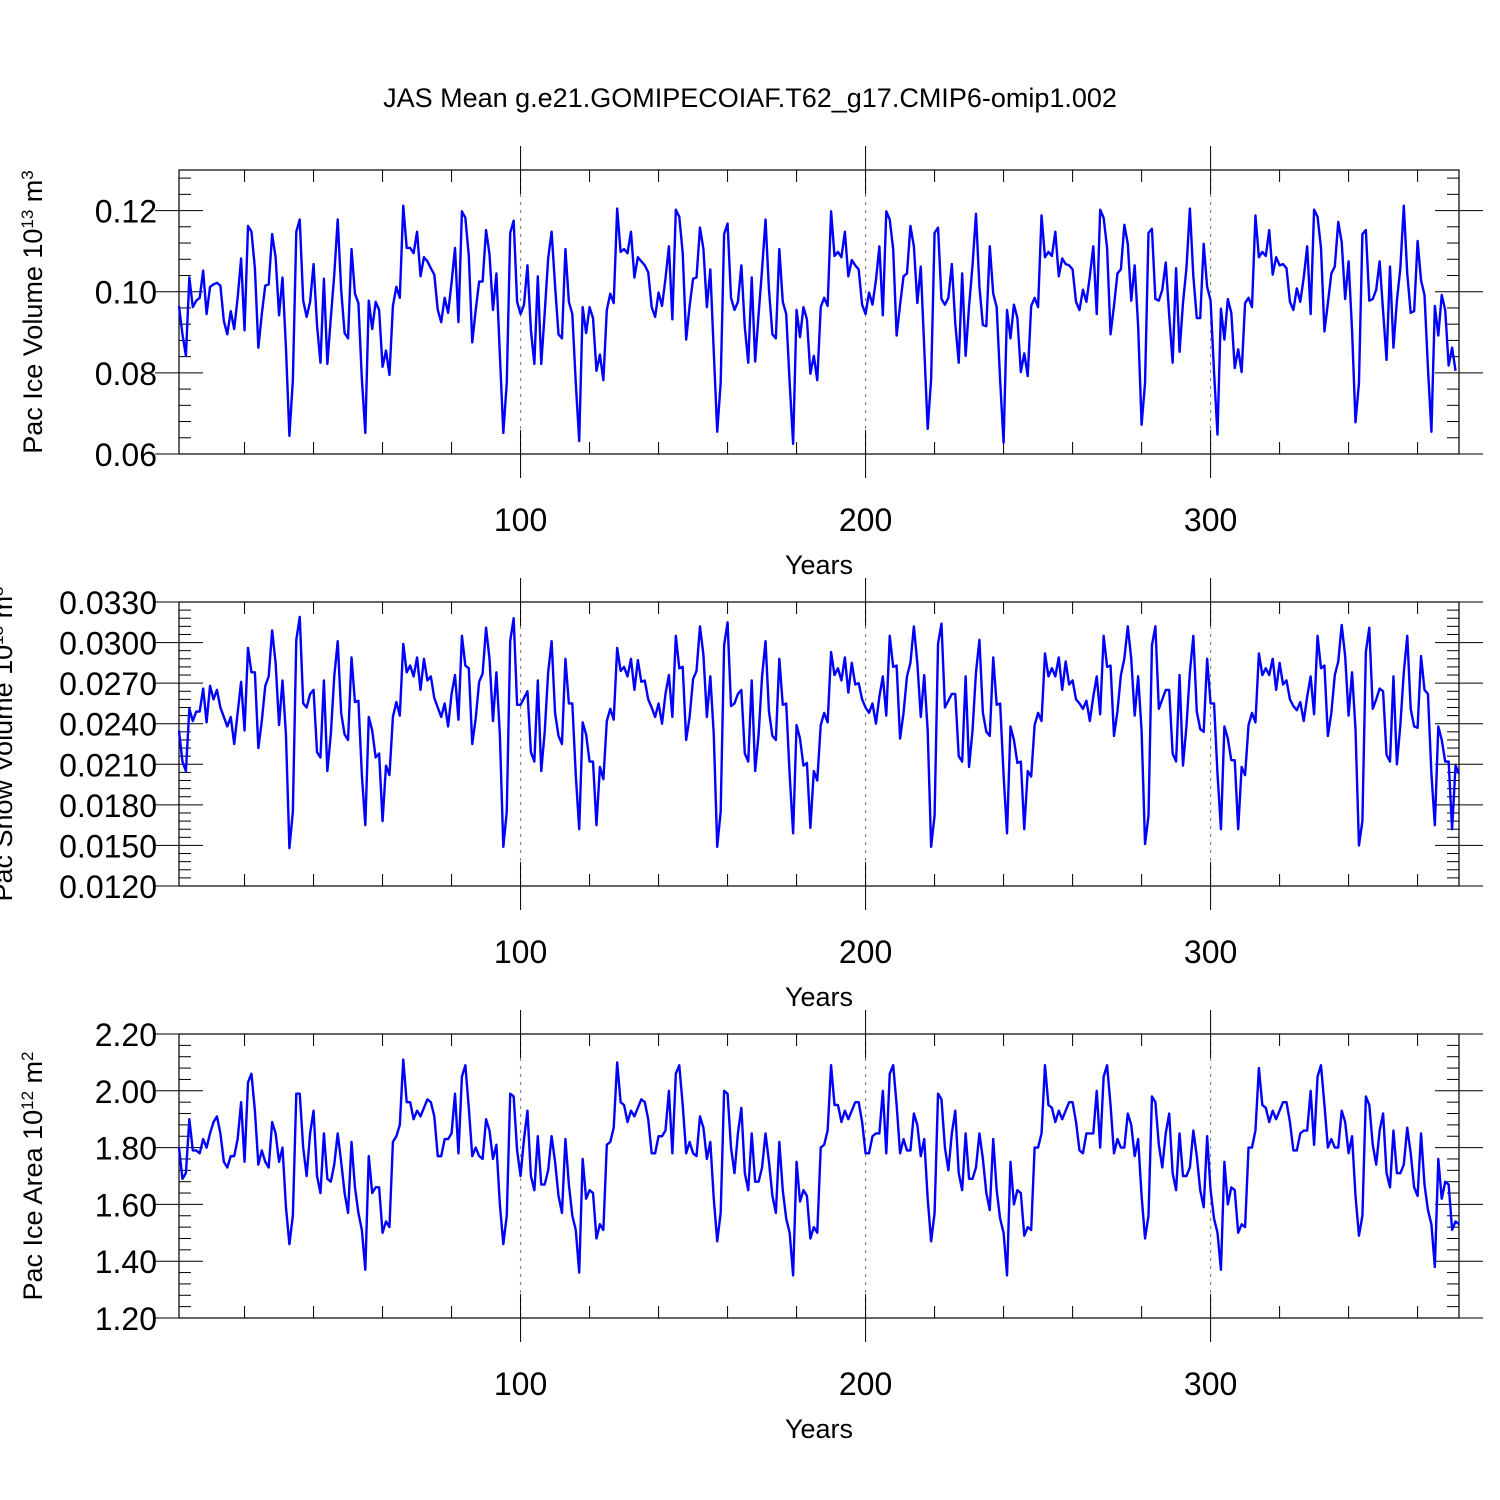  Describe the element at coordinates (108, 644) in the screenshot. I see `y-tick-label: 0.0300` at that location.